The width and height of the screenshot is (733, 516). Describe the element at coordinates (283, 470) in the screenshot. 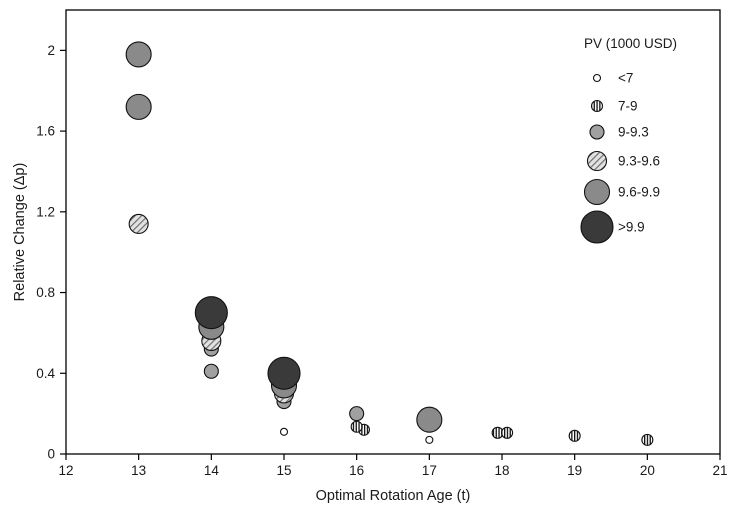

I see `x-tick-label: 15` at that location.